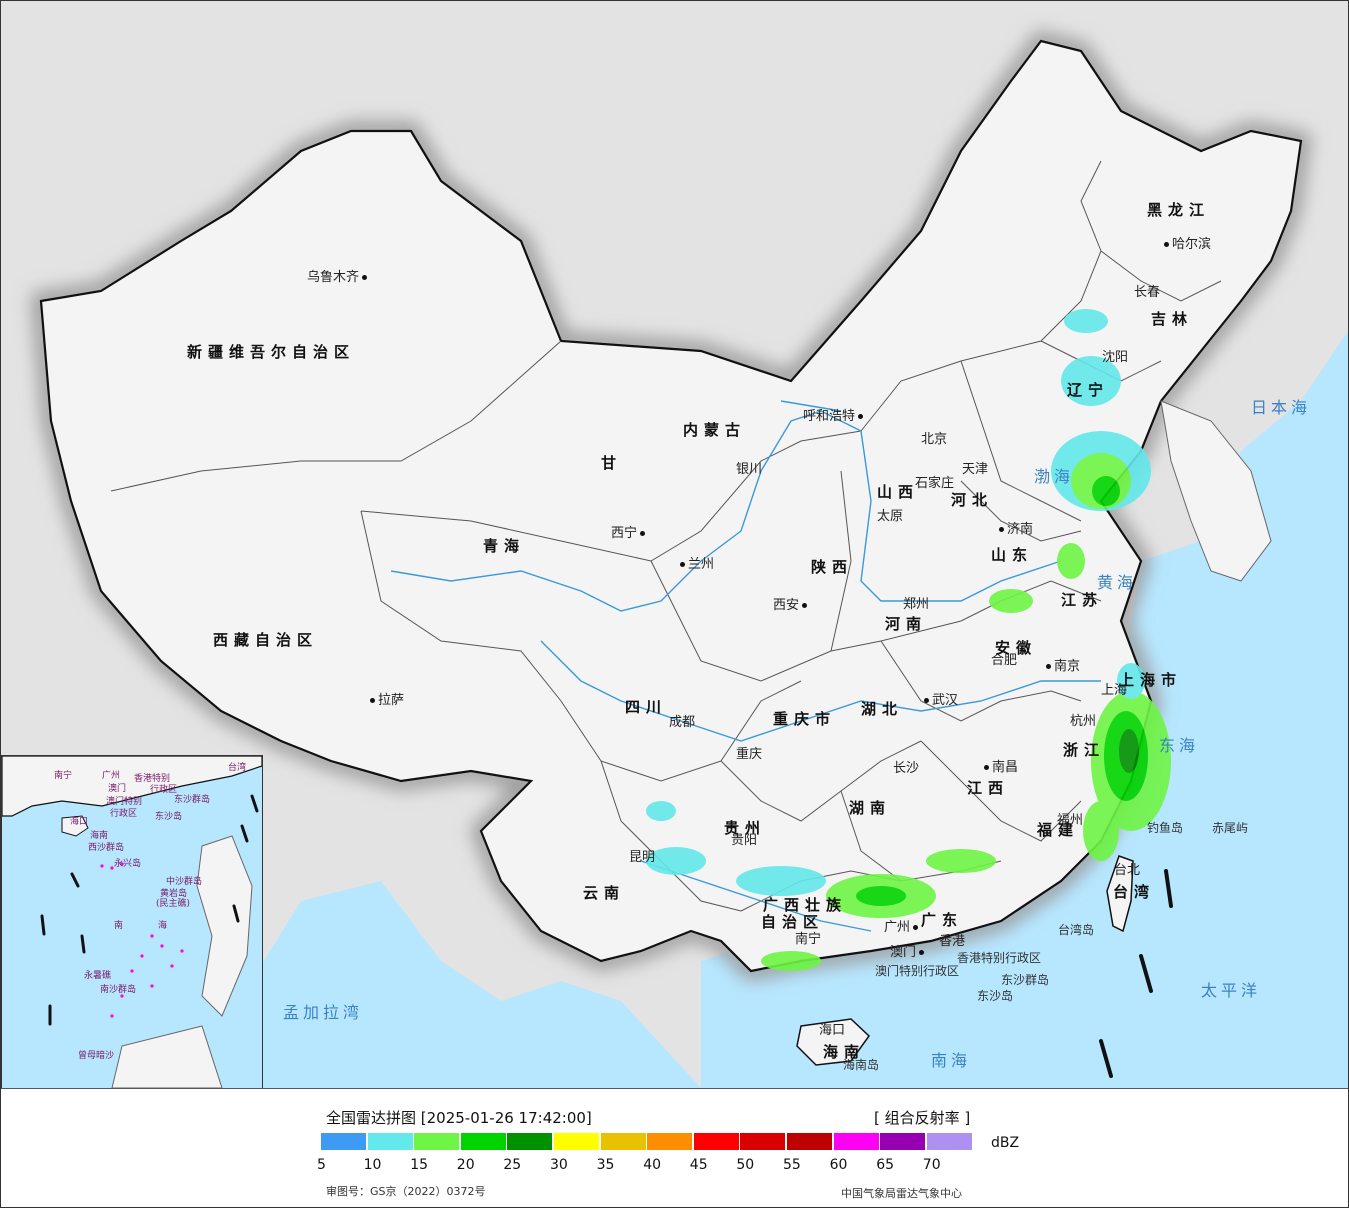  Describe the element at coordinates (476, 984) in the screenshot. I see `ocean-west` at that location.